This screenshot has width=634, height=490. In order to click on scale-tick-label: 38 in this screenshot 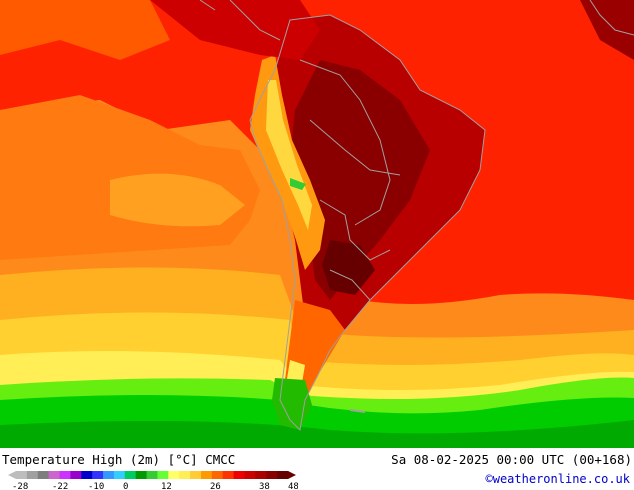, I will do `click(264, 486)`.